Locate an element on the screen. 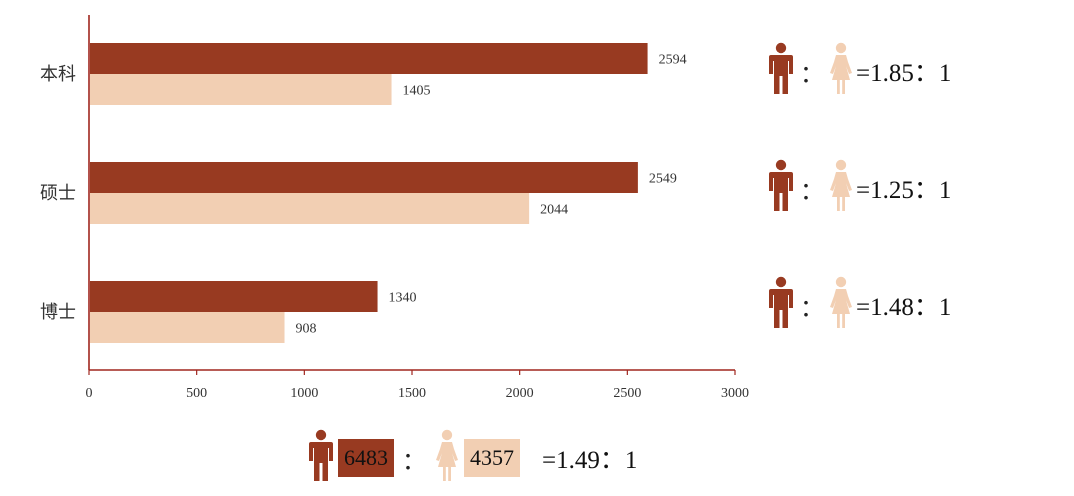 The image size is (1074, 496). total-summary: 6483 ： 4357 =1.49：1 is located at coordinates (473, 458).